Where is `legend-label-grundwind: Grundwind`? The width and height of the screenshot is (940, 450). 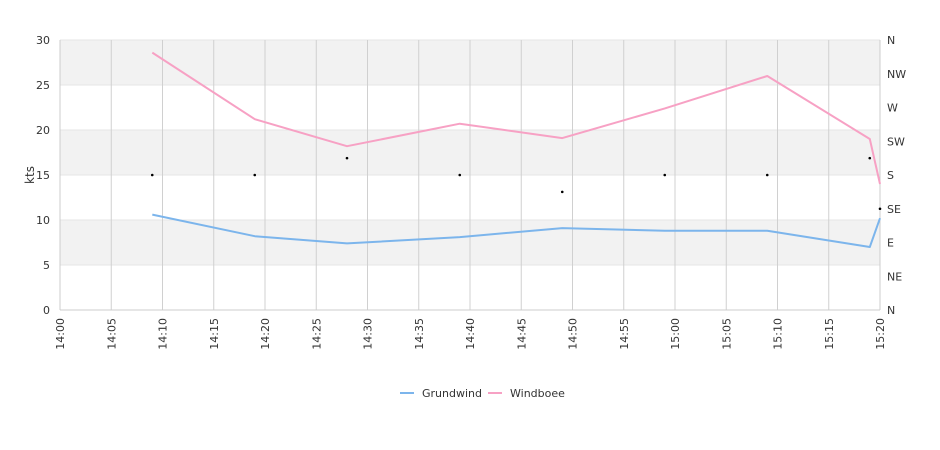 legend-label-grundwind: Grundwind is located at coordinates (452, 393).